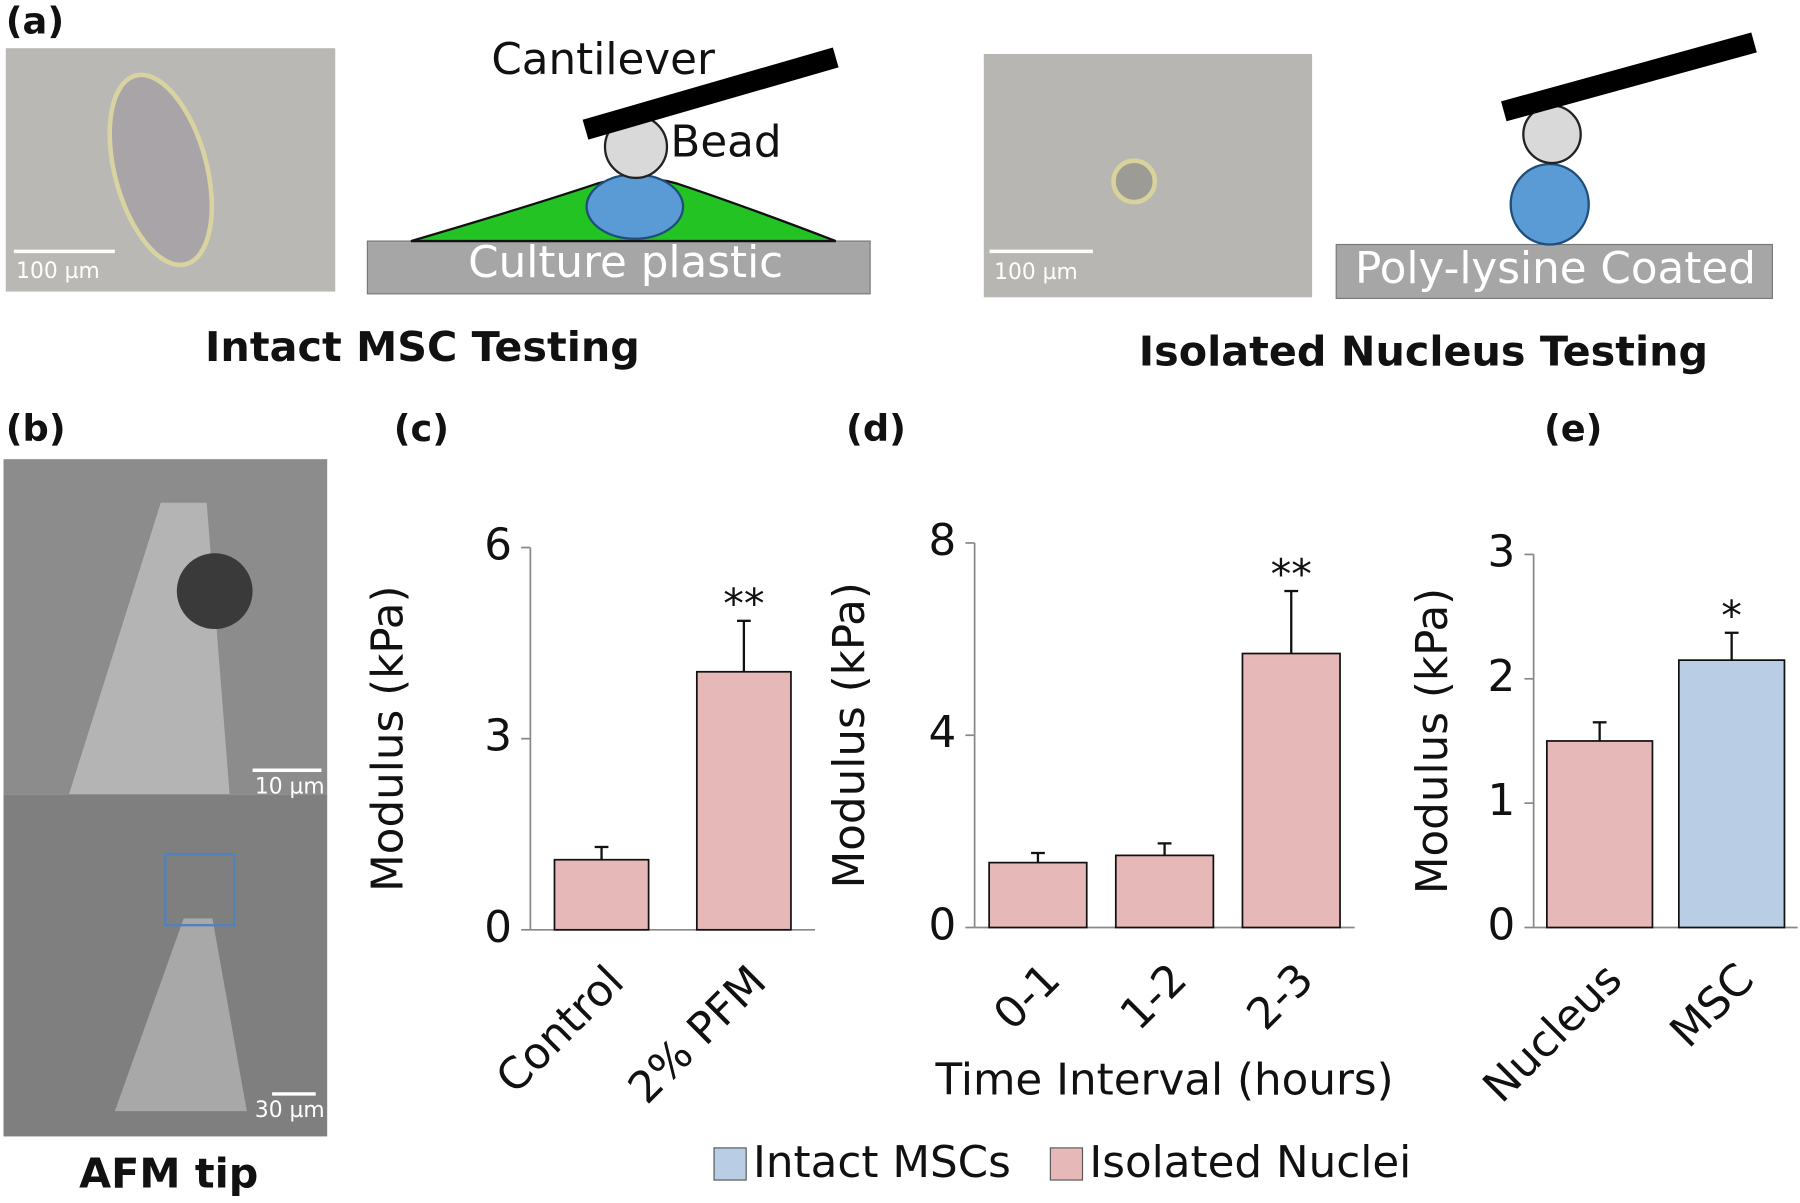 This screenshot has width=1800, height=1203. What do you see at coordinates (1423, 352) in the screenshot?
I see `panel-title: Isolated Nucleus Testing` at bounding box center [1423, 352].